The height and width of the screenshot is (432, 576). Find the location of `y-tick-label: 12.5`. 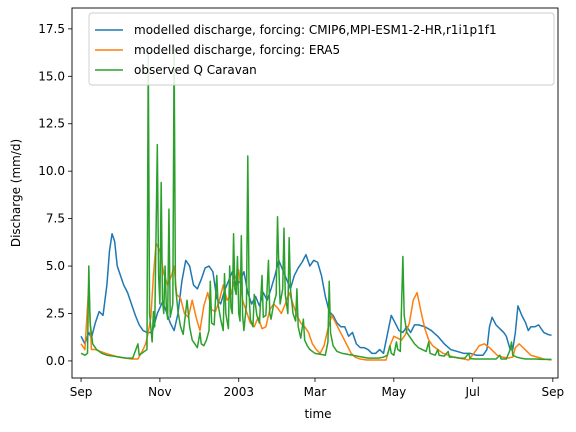

y-tick-label: 12.5 is located at coordinates (51, 124).